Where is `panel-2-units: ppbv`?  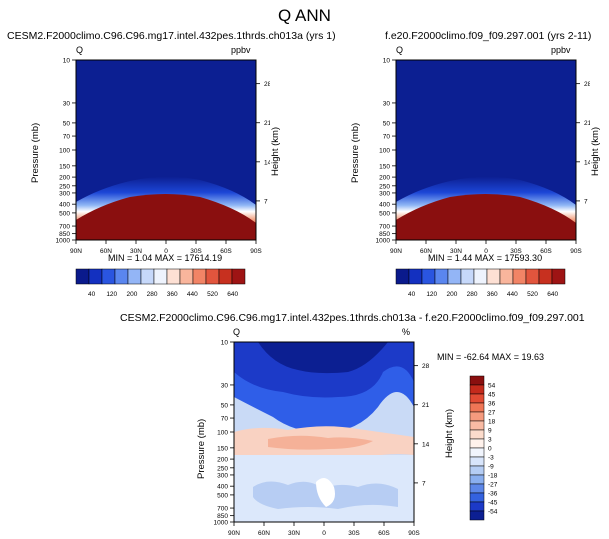
panel-2-units: ppbv is located at coordinates (561, 50).